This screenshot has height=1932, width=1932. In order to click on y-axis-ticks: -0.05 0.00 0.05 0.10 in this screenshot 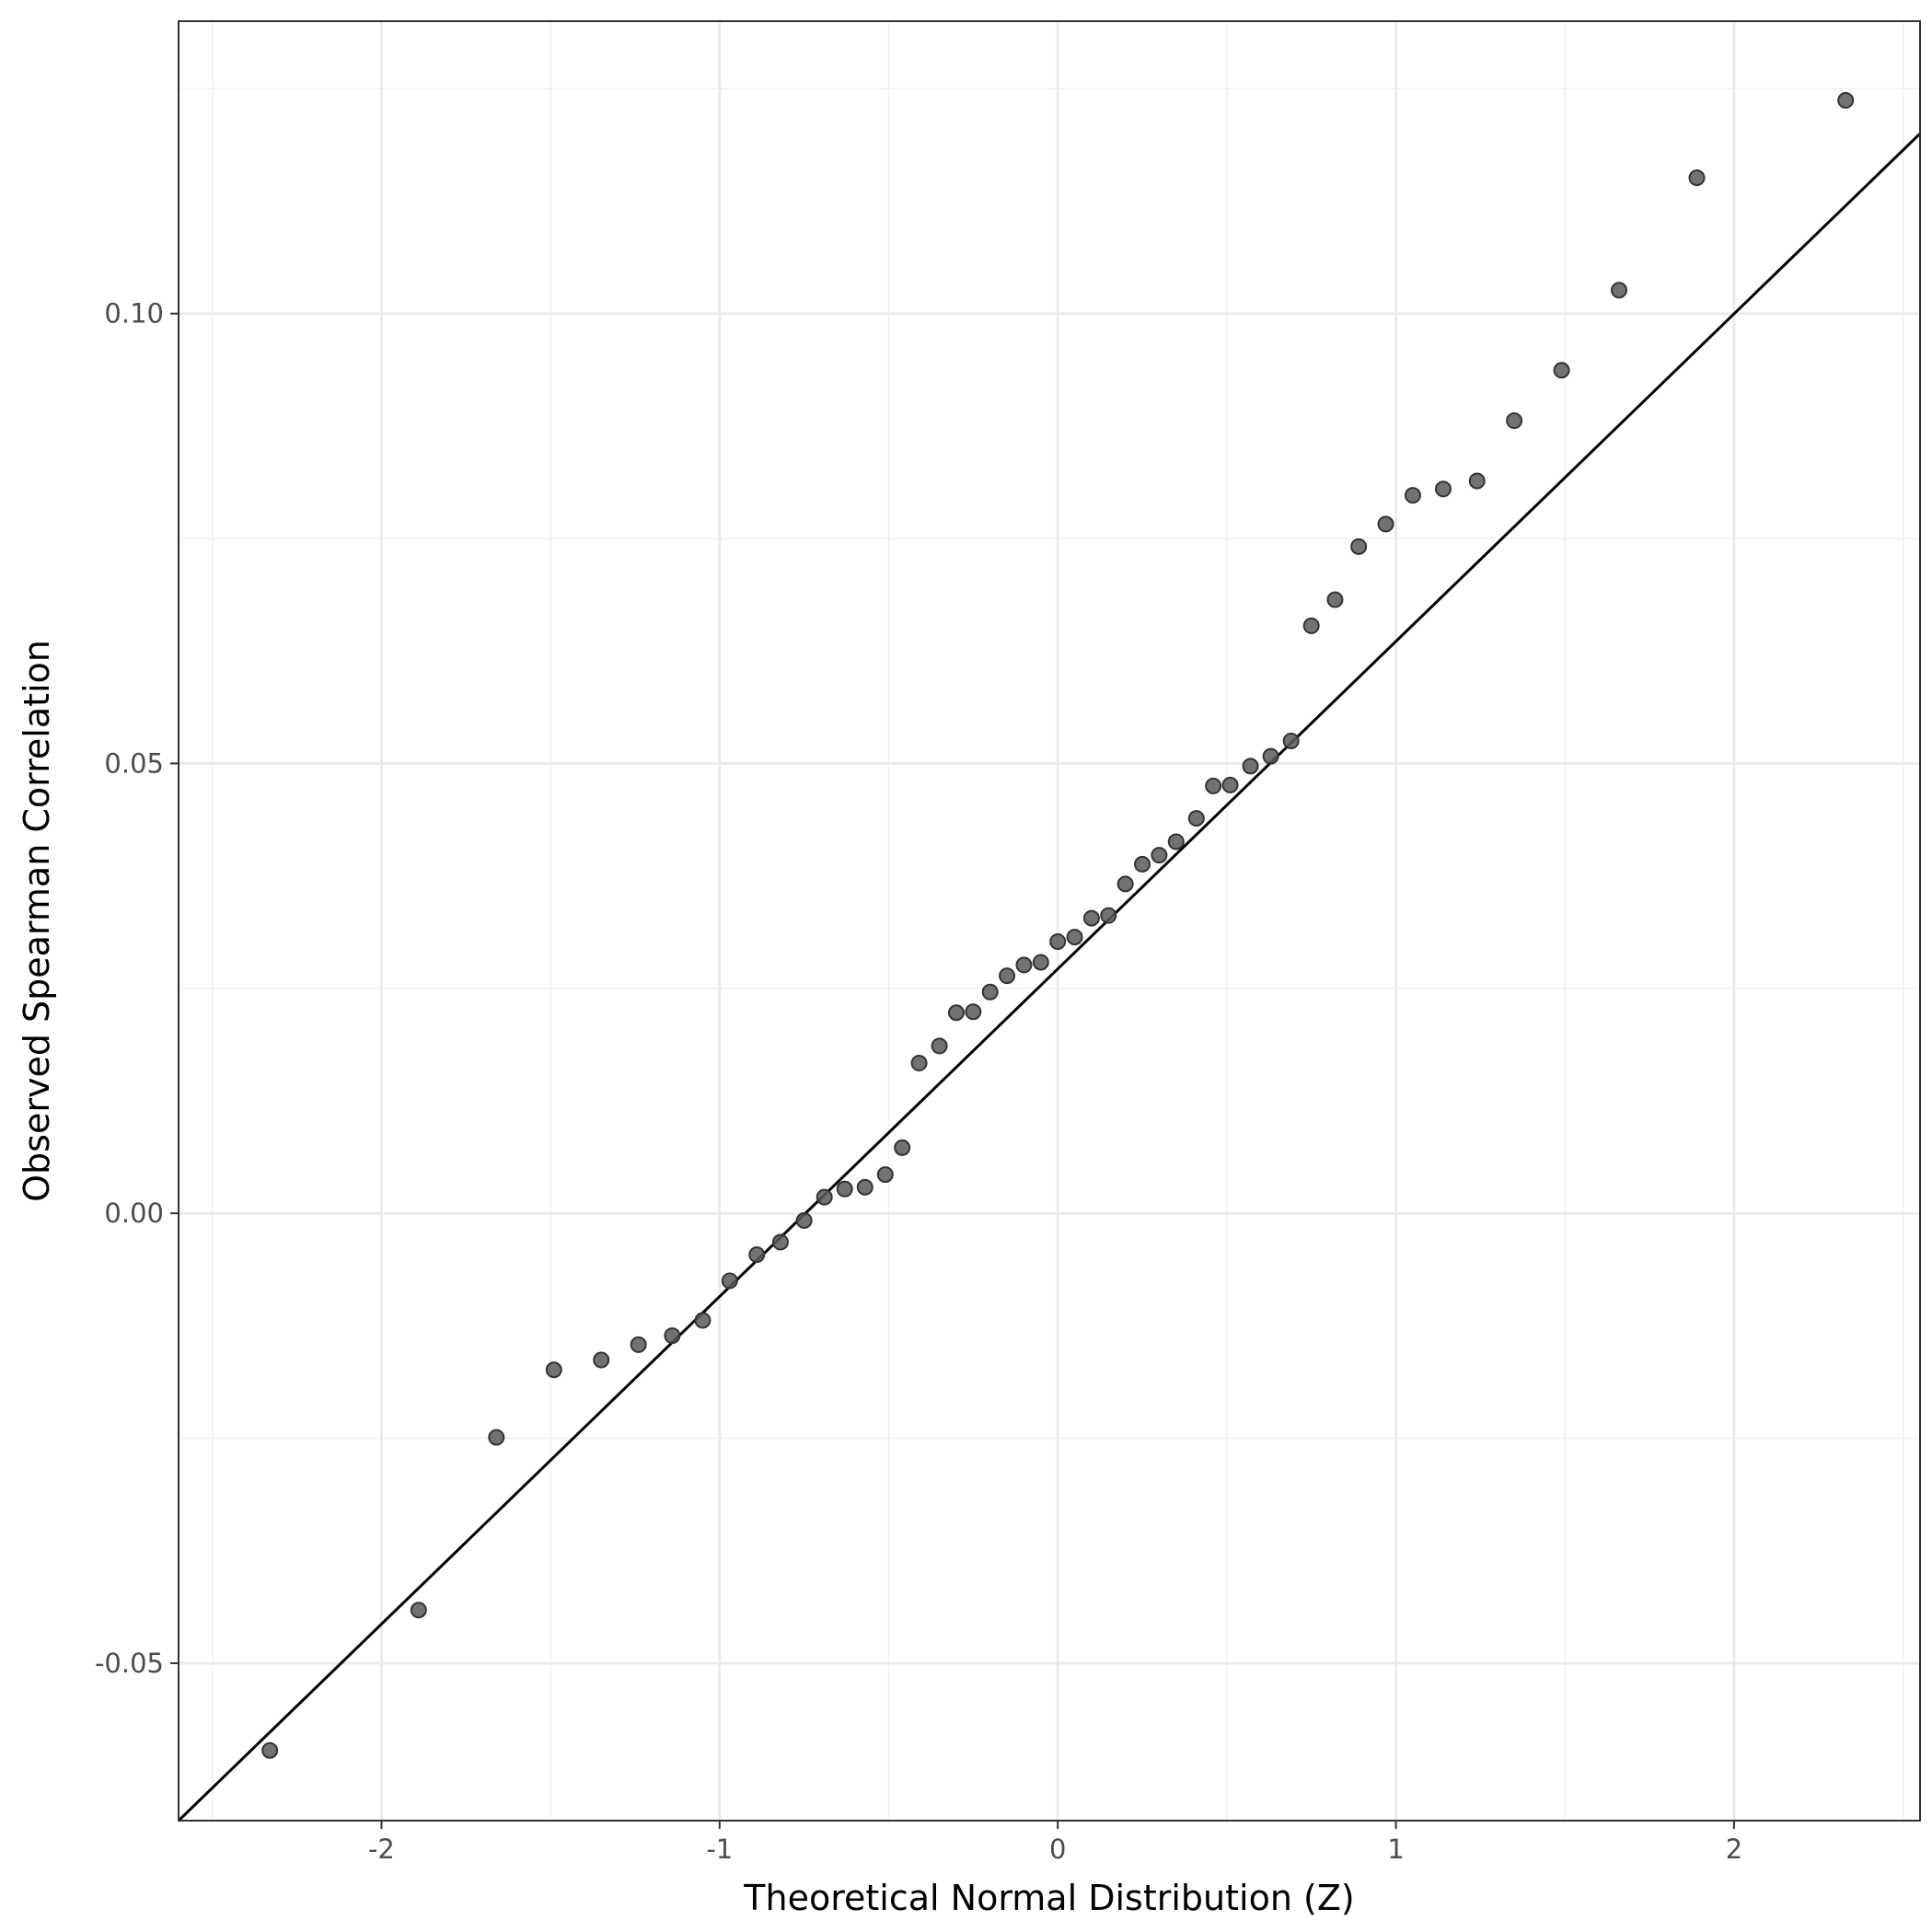, I will do `click(137, 989)`.